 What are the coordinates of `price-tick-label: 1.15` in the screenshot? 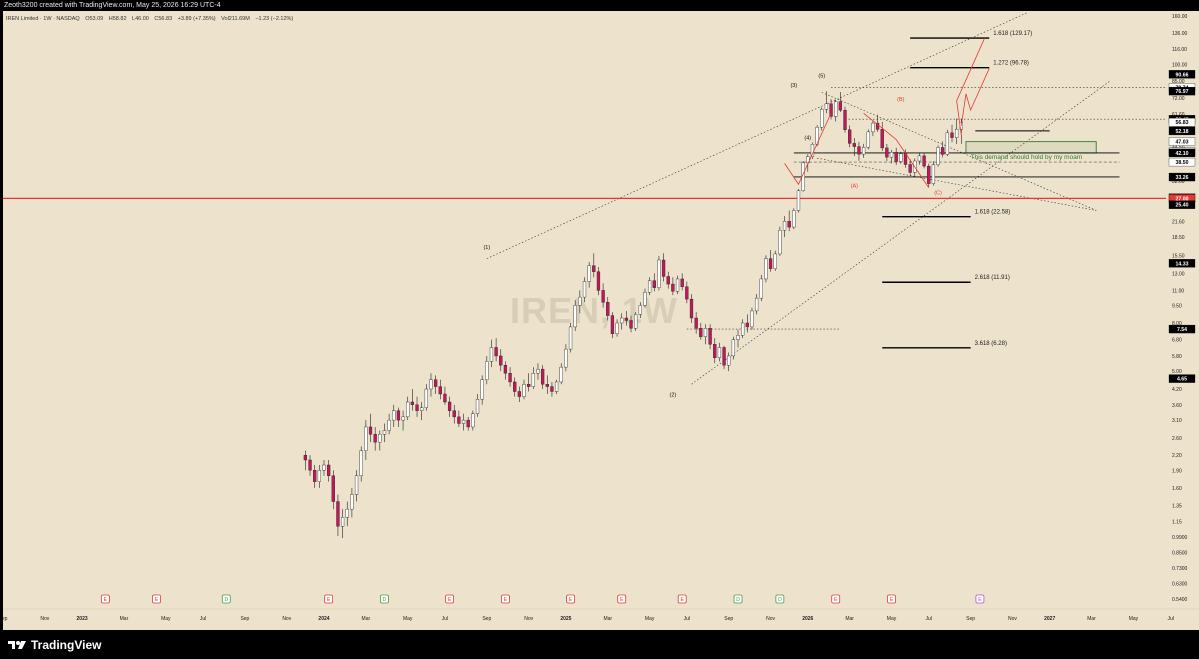 It's located at (1177, 523).